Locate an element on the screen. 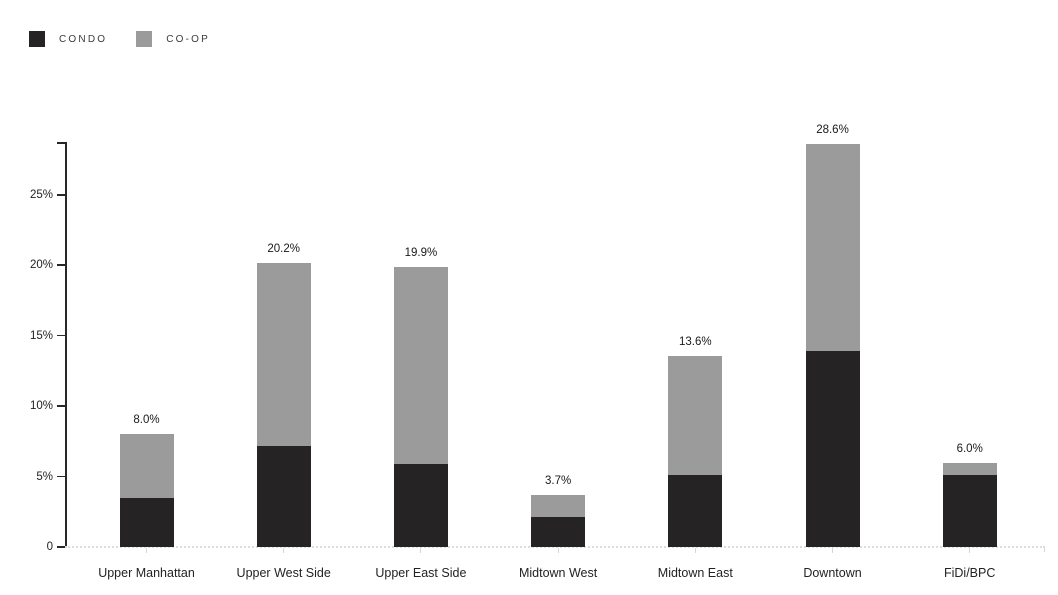  y-axis-tick-label: 10% is located at coordinates (41, 406).